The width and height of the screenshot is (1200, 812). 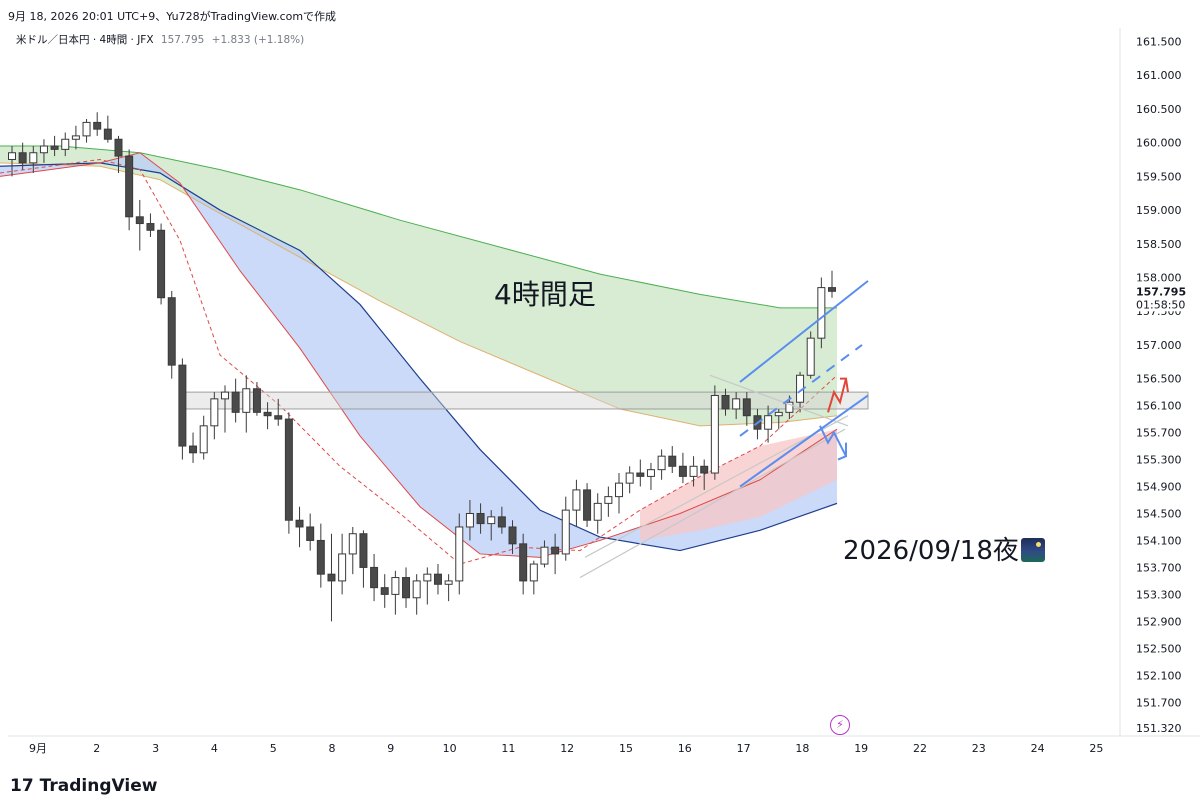 What do you see at coordinates (83, 786) in the screenshot?
I see `tradingview-logo: 17 TradingView` at bounding box center [83, 786].